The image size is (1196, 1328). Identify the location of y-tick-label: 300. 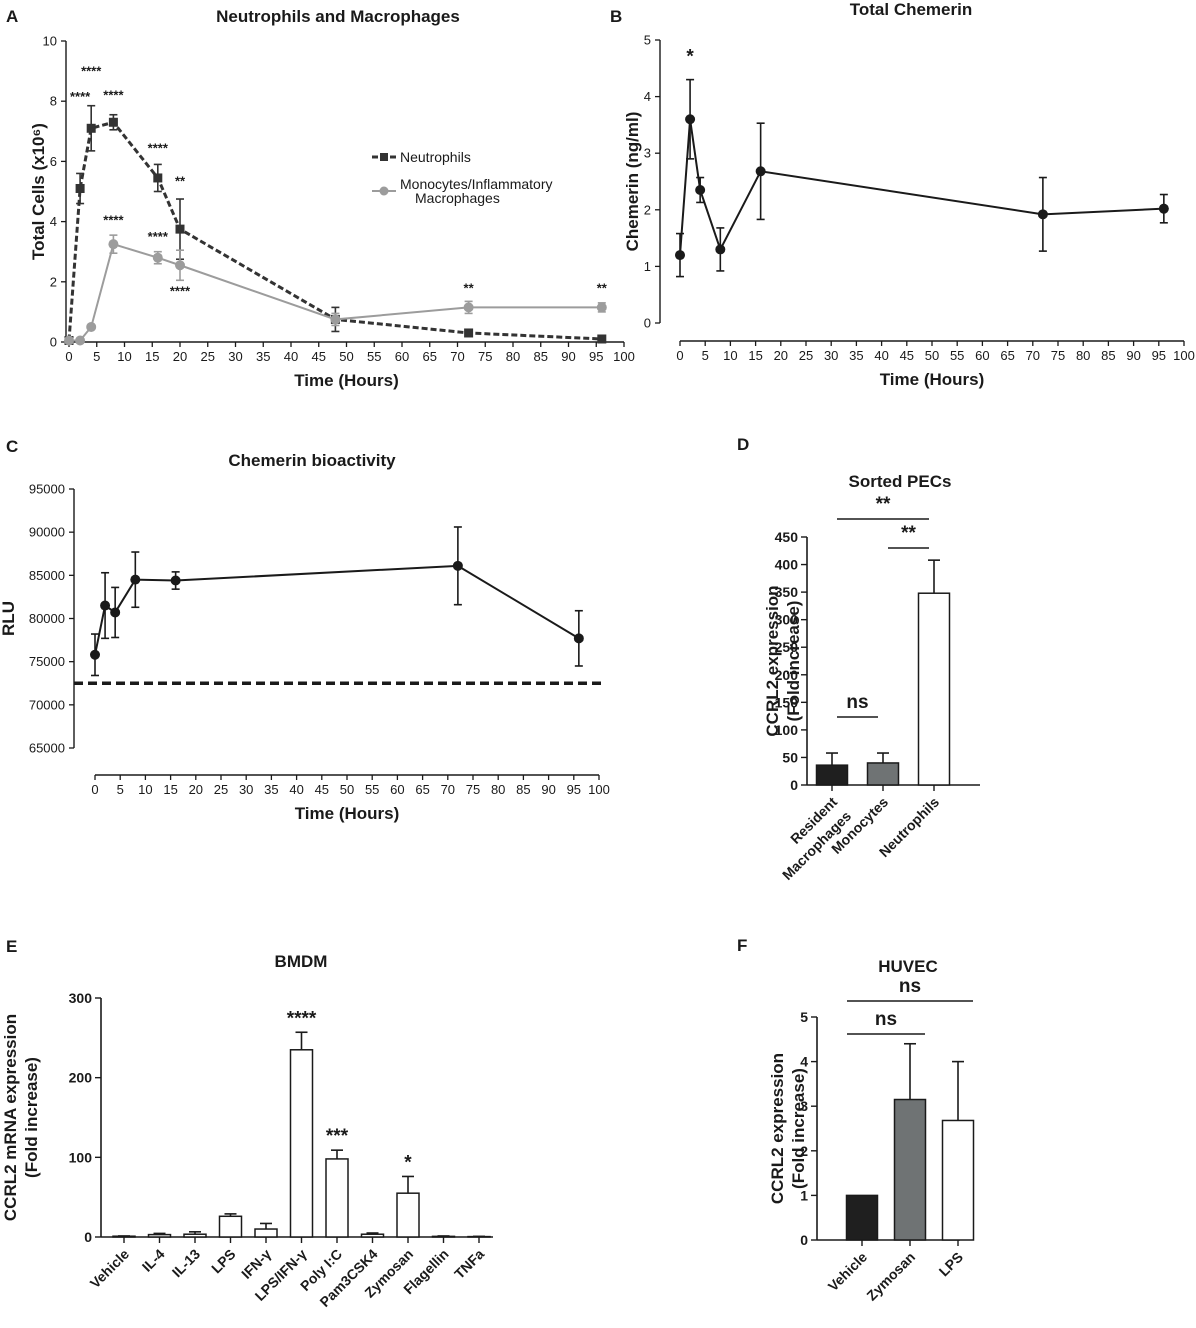
(787, 620).